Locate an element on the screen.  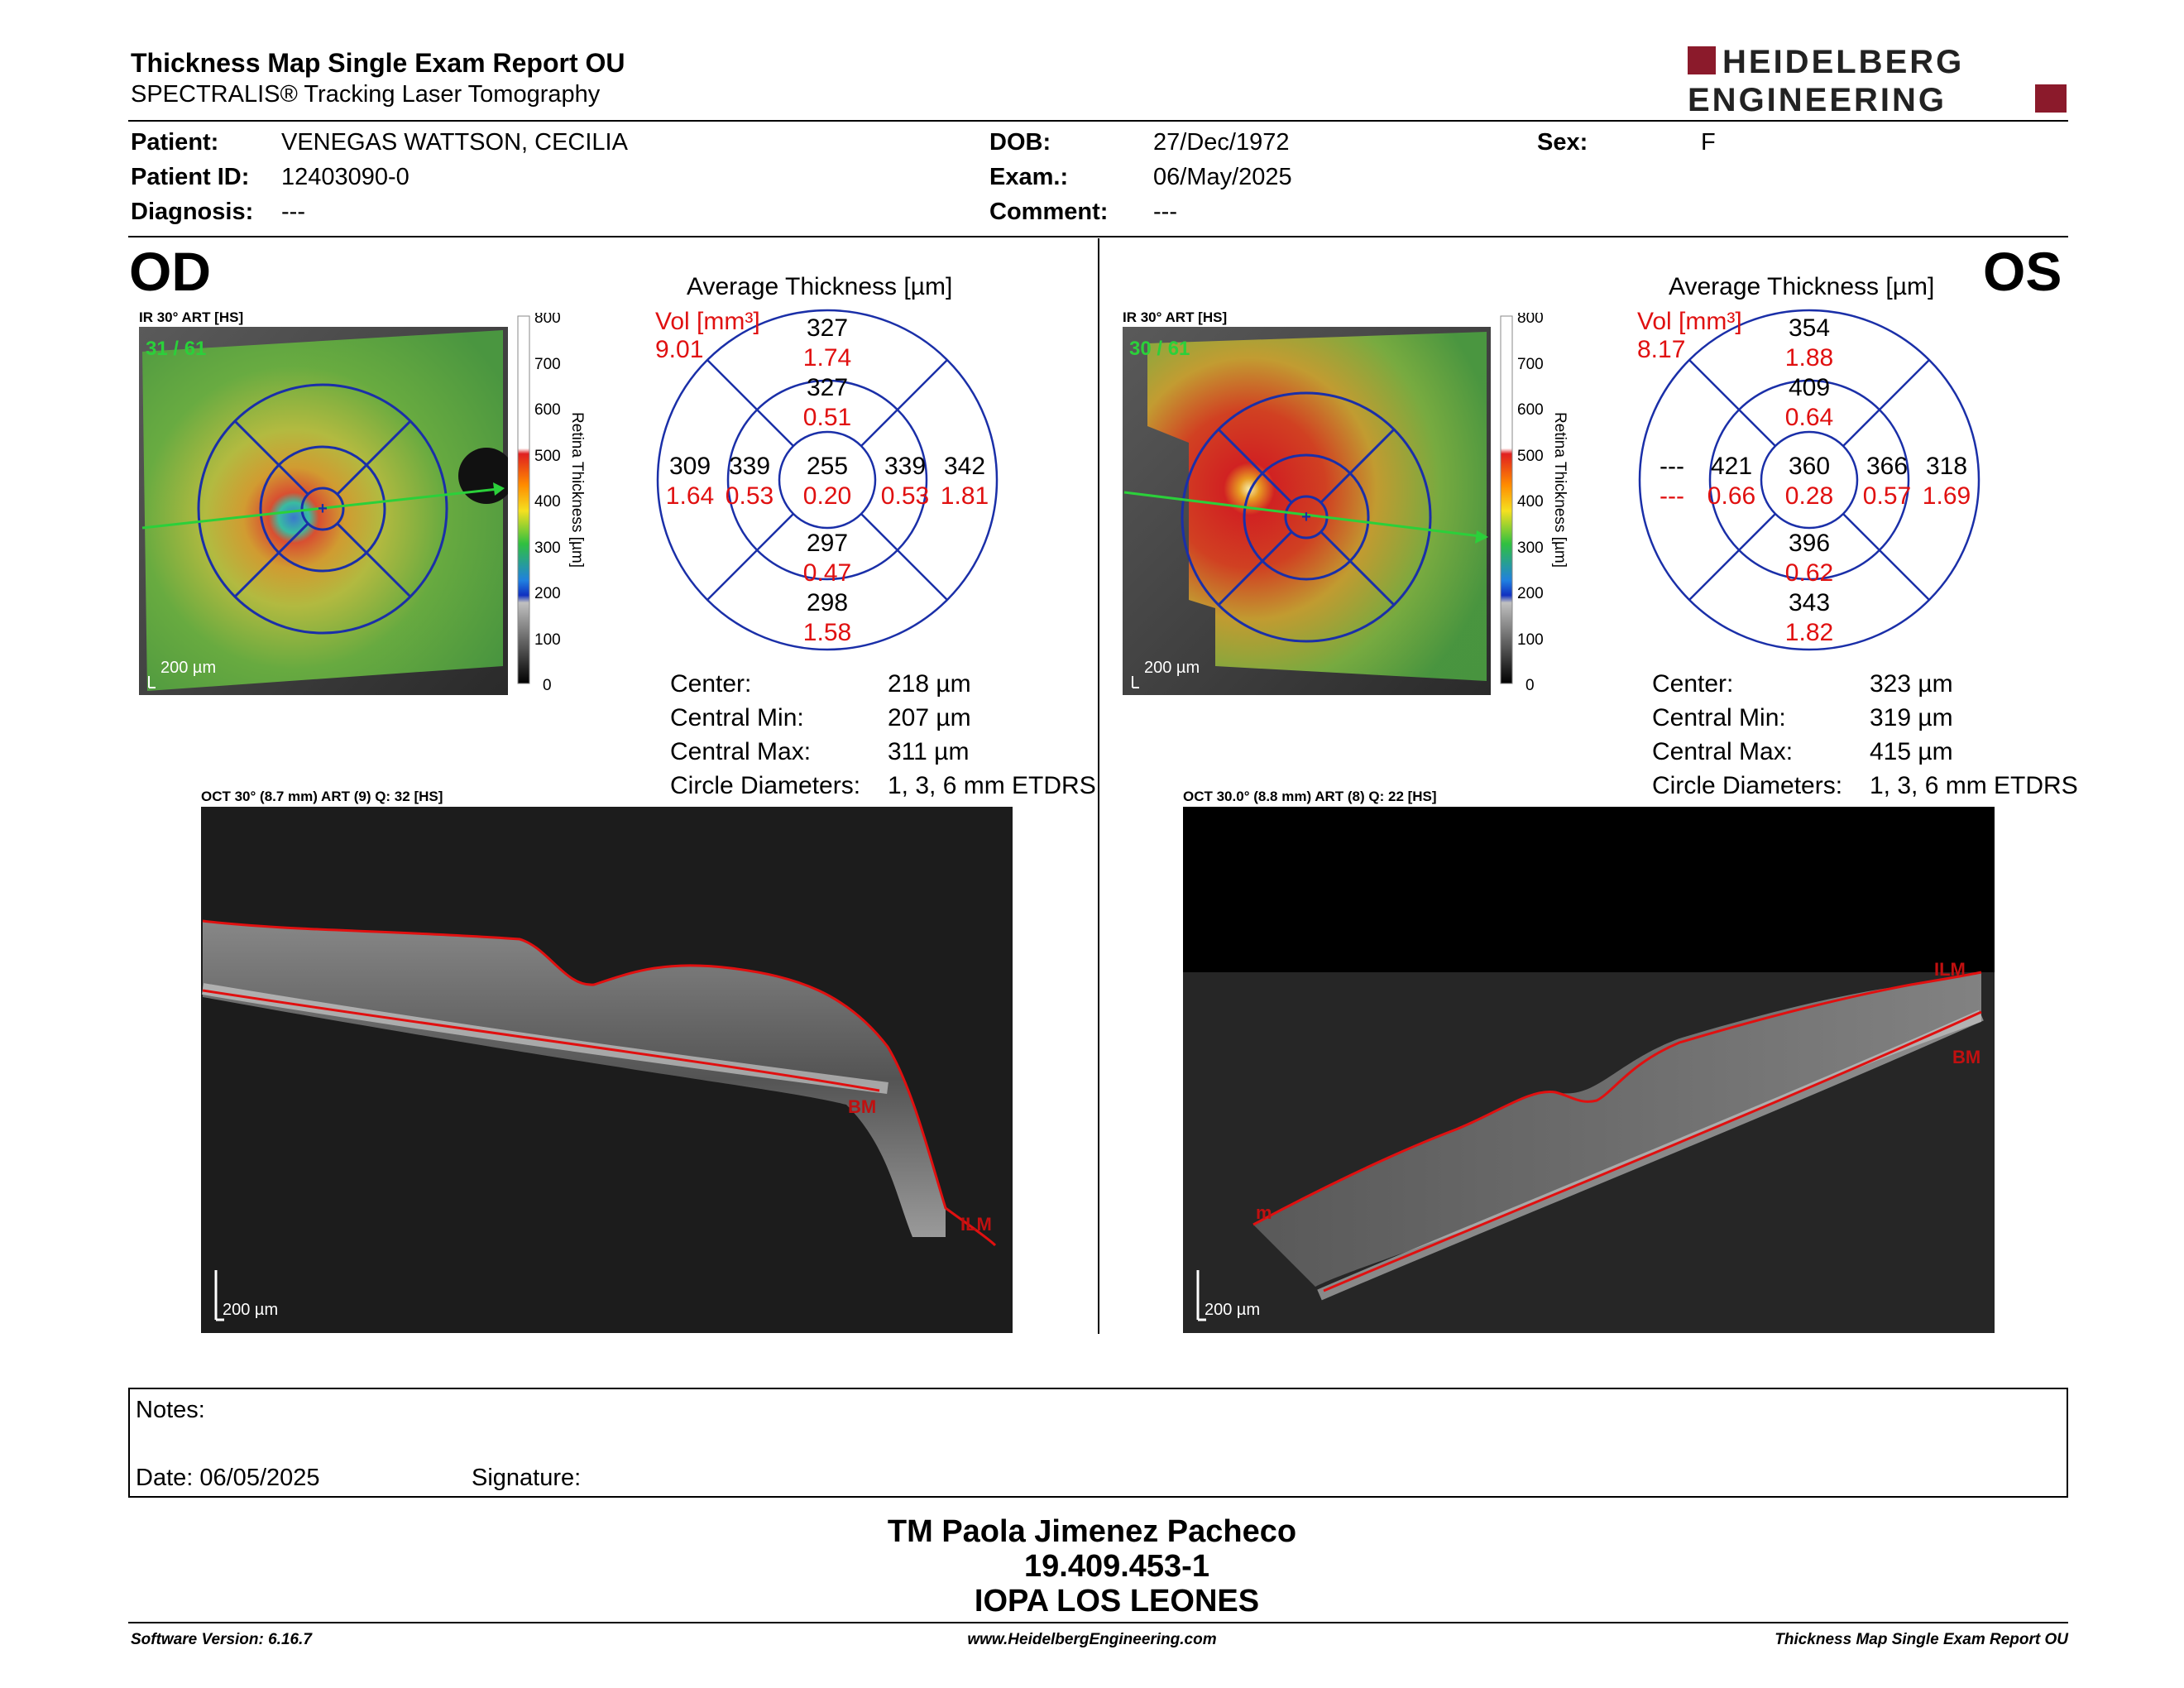
os-center-thickness: 360 is located at coordinates (1809, 466).